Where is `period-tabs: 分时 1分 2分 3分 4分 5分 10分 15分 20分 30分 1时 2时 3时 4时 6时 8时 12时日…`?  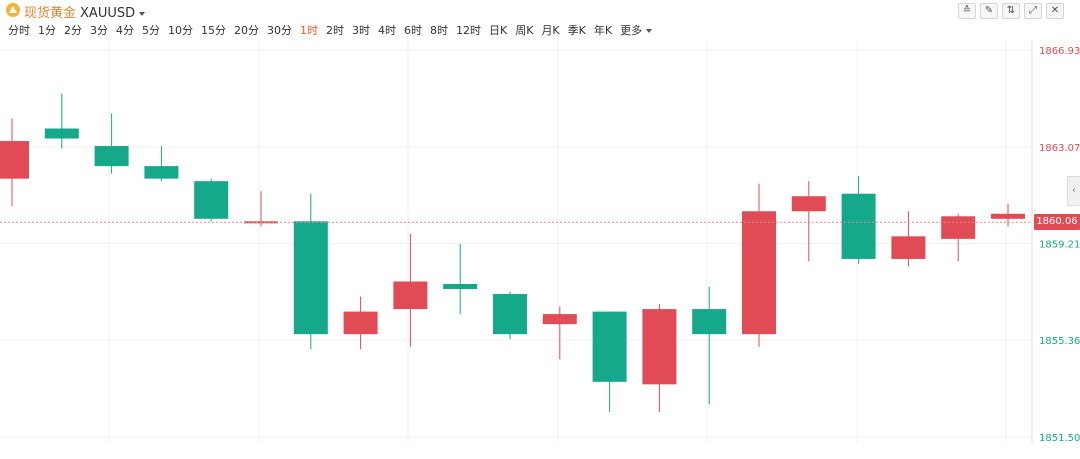
period-tabs: 分时 1分 2分 3分 4分 5分 10分 15分 20分 30分 1时 2时 3时 4时 6时 8时 12时日… is located at coordinates (330, 30).